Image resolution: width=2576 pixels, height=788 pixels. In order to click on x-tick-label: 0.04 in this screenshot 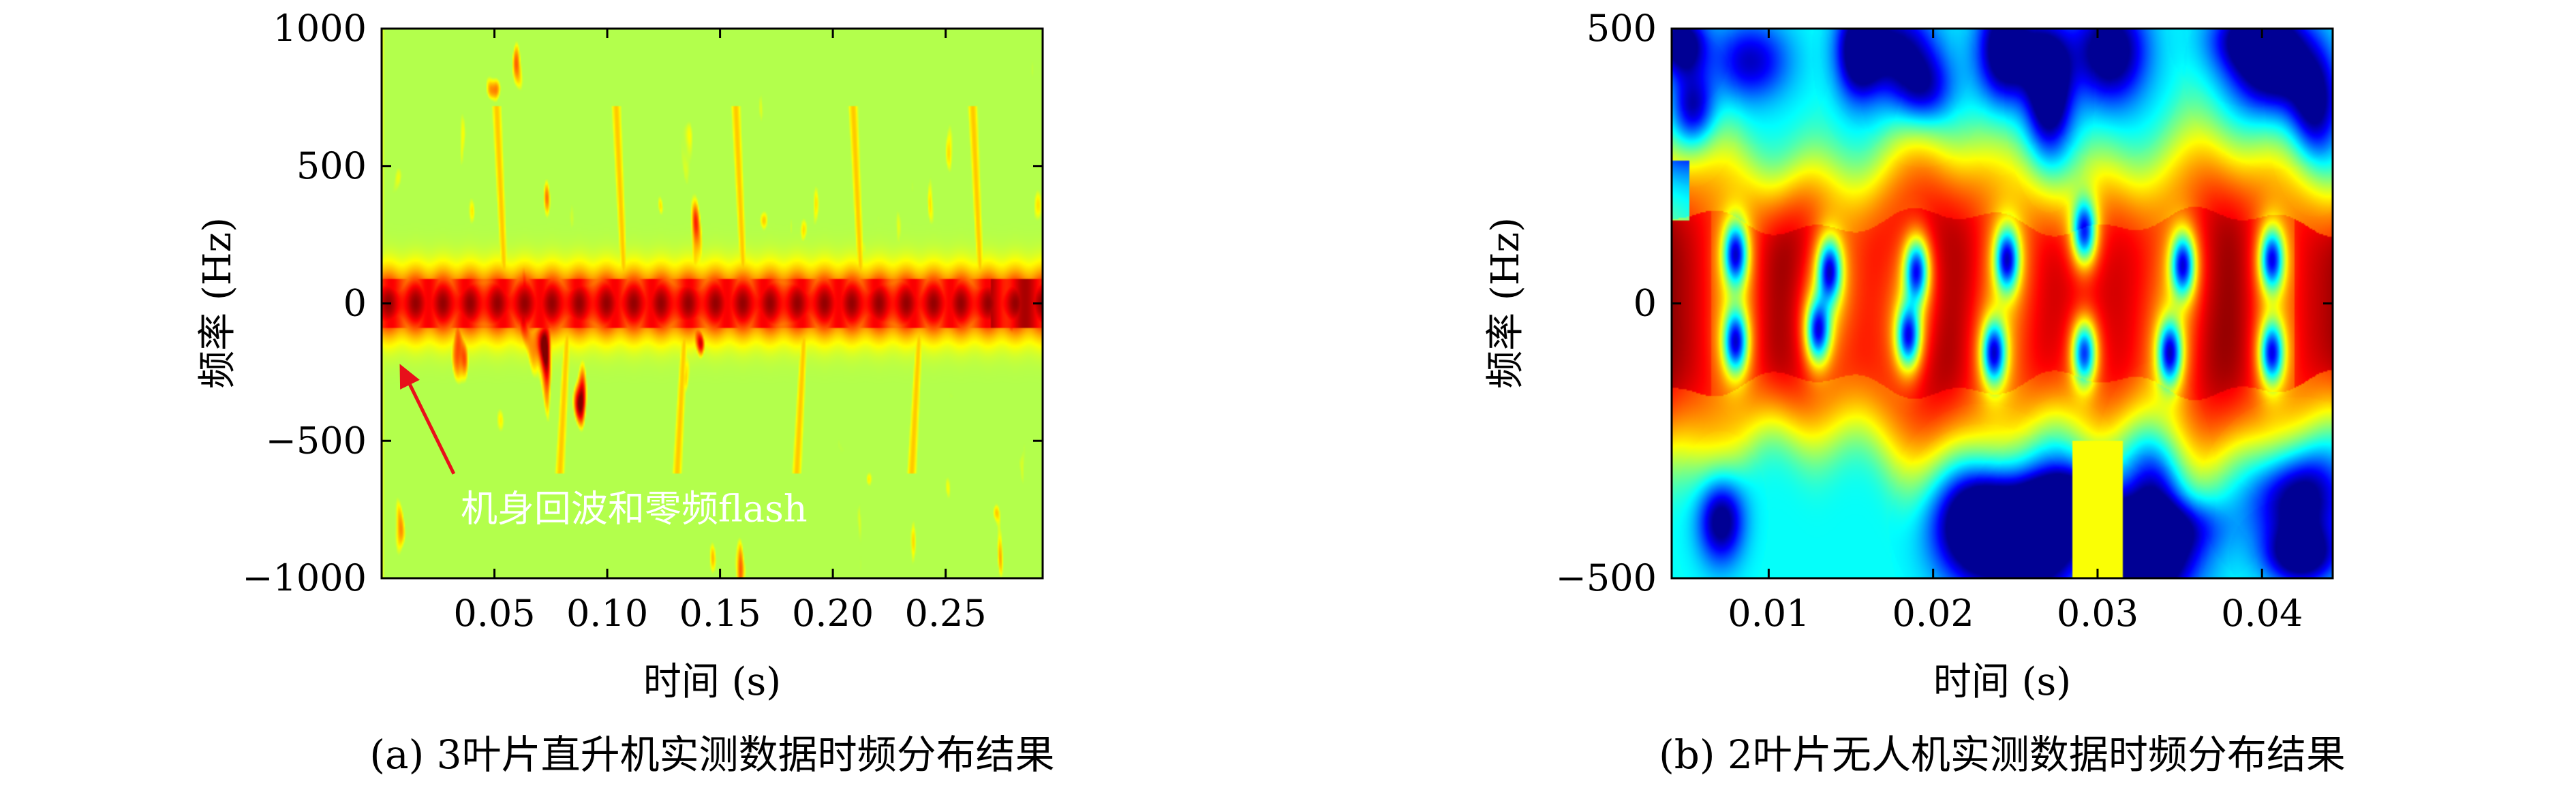, I will do `click(2262, 613)`.